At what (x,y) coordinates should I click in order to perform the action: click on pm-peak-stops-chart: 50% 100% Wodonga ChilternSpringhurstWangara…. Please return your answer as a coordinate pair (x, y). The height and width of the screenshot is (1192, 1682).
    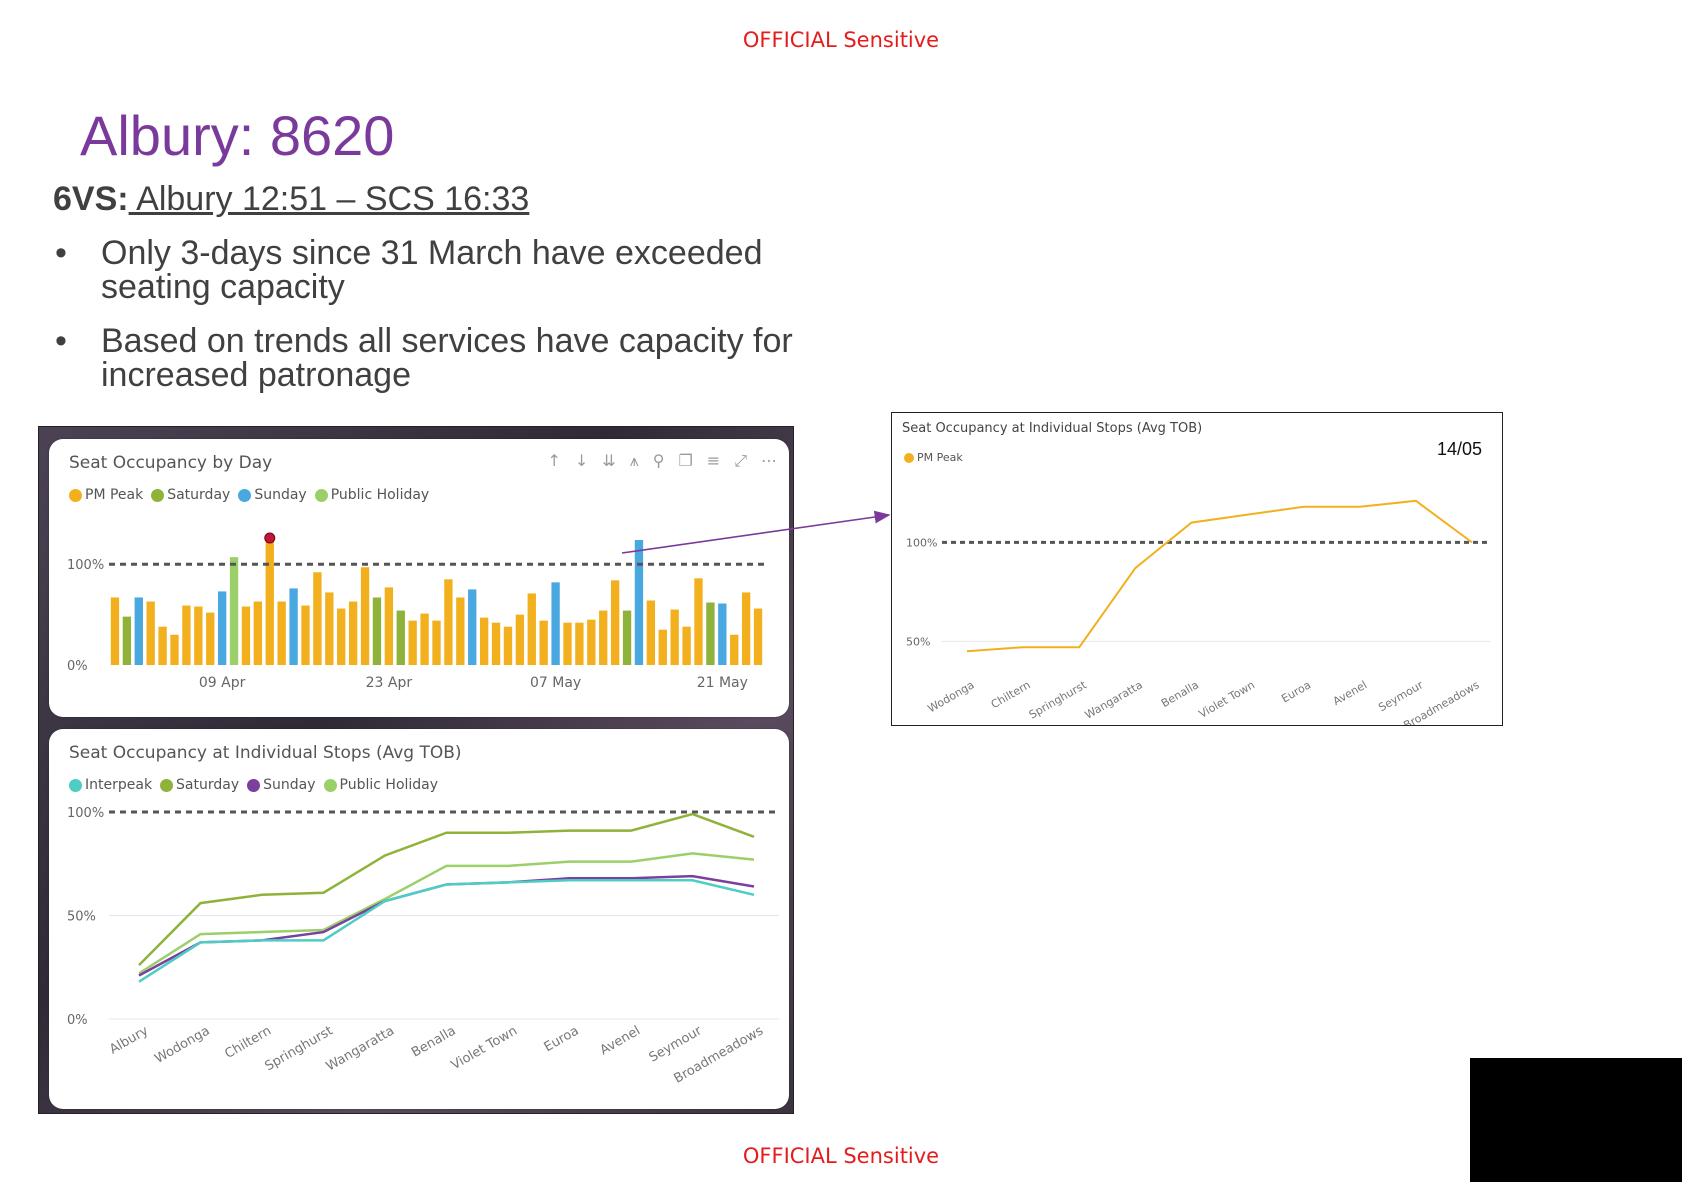
    Looking at the image, I should click on (1198, 612).